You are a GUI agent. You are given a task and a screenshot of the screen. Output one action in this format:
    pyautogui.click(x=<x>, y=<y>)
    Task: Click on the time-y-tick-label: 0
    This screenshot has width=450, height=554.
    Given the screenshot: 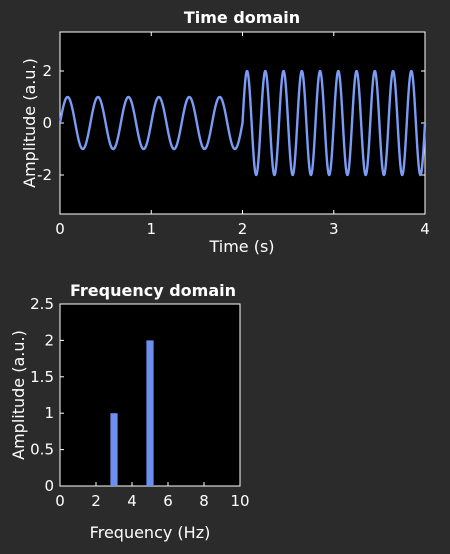 What is the action you would take?
    pyautogui.click(x=47, y=123)
    